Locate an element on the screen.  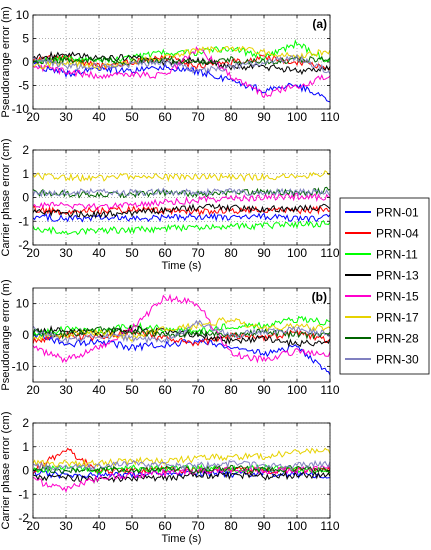
legend-label: PRN-04 is located at coordinates (397, 234).